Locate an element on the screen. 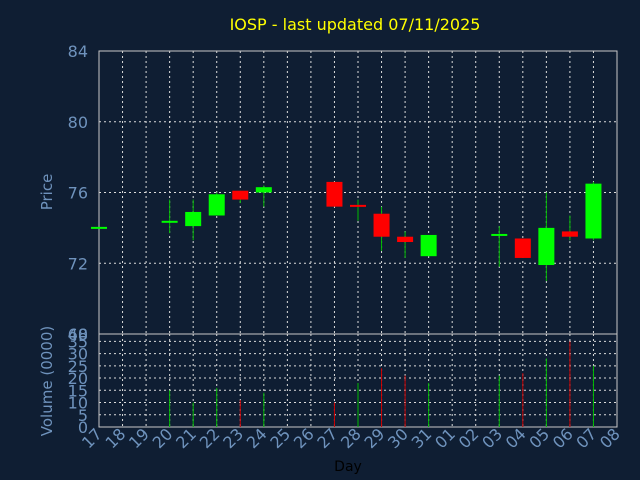 The width and height of the screenshot is (640, 480). price-tick-label: 84 is located at coordinates (78, 51).